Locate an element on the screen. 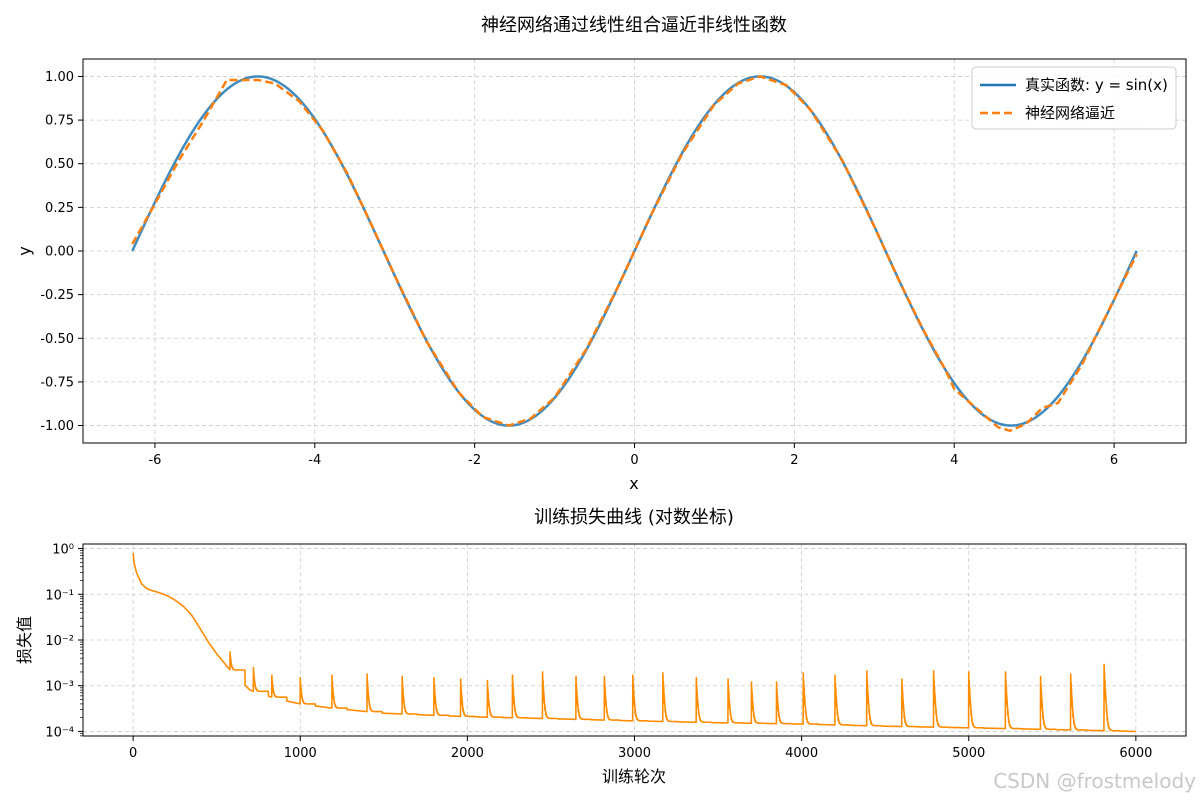 This screenshot has width=1200, height=800. bottom-y-axis-label: 损失值 is located at coordinates (24, 640).